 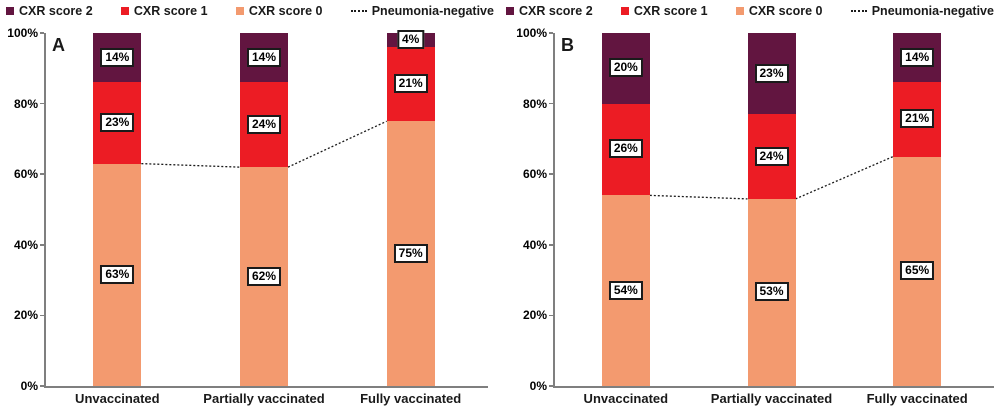 I want to click on bar-fully-vaccinated: 75% 21% 4%, so click(x=410, y=208).